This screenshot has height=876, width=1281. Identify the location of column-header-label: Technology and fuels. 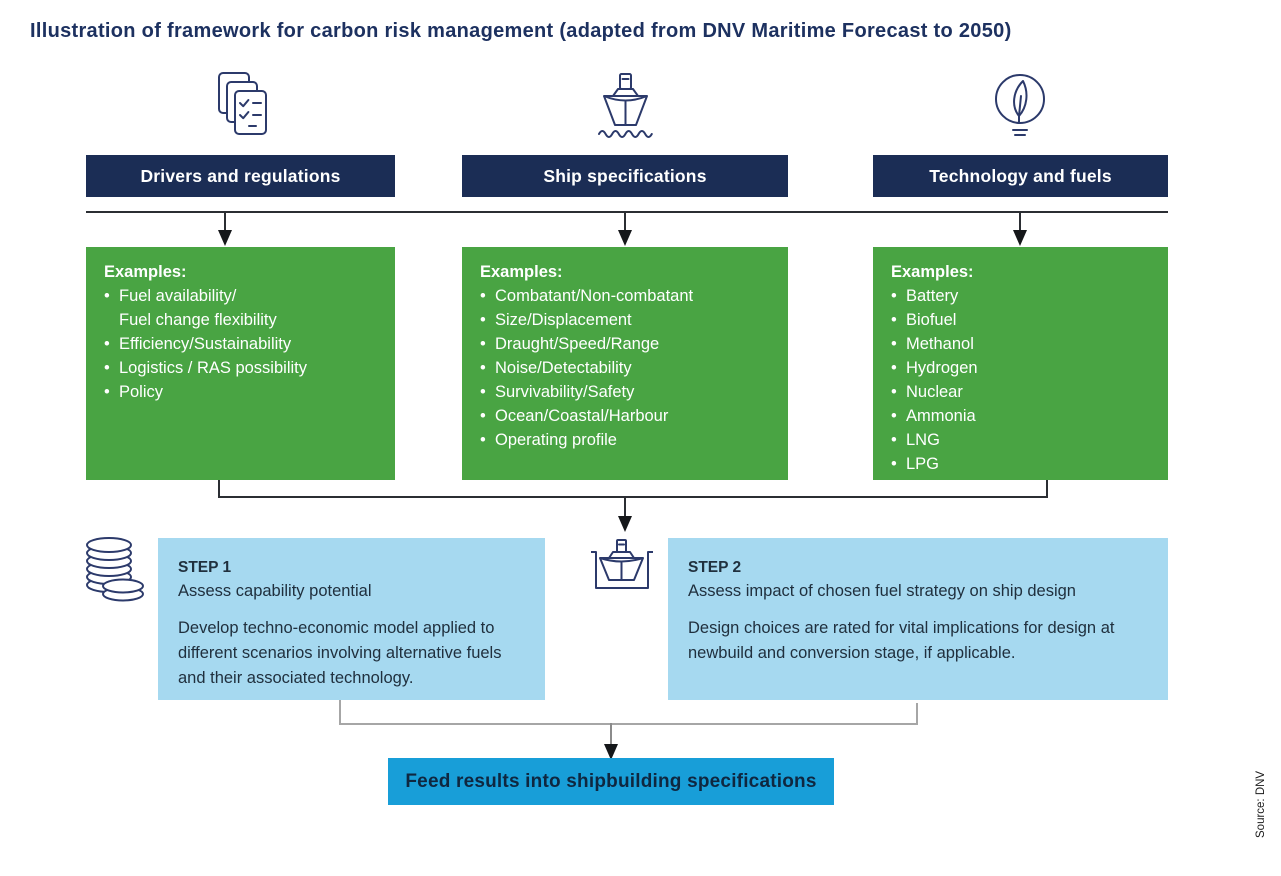
(1020, 175).